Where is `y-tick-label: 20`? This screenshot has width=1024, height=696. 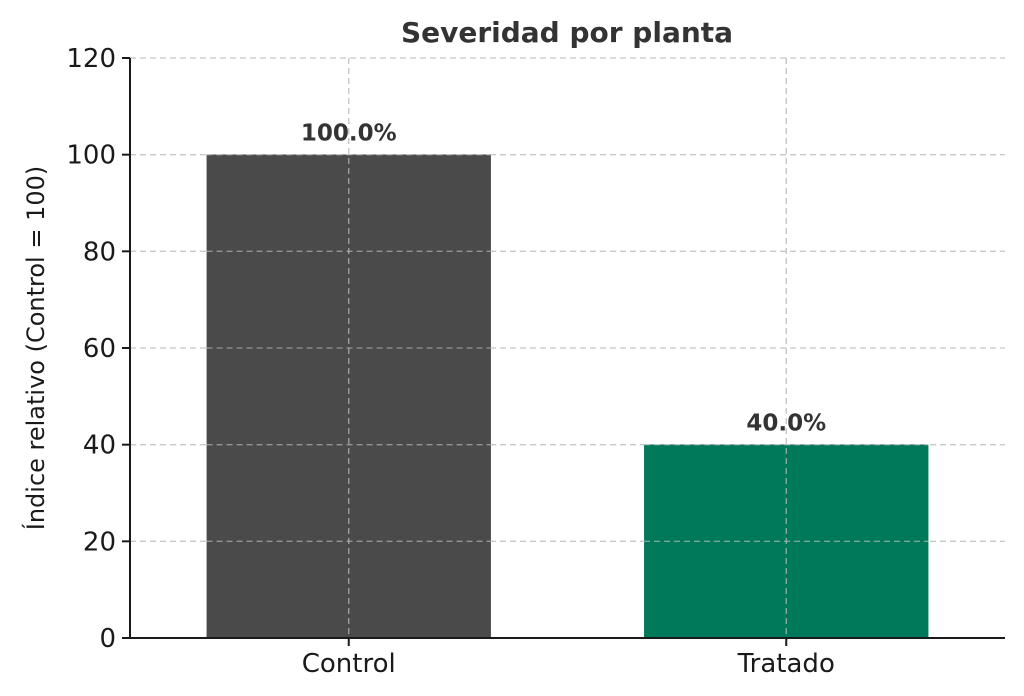 y-tick-label: 20 is located at coordinates (99, 542).